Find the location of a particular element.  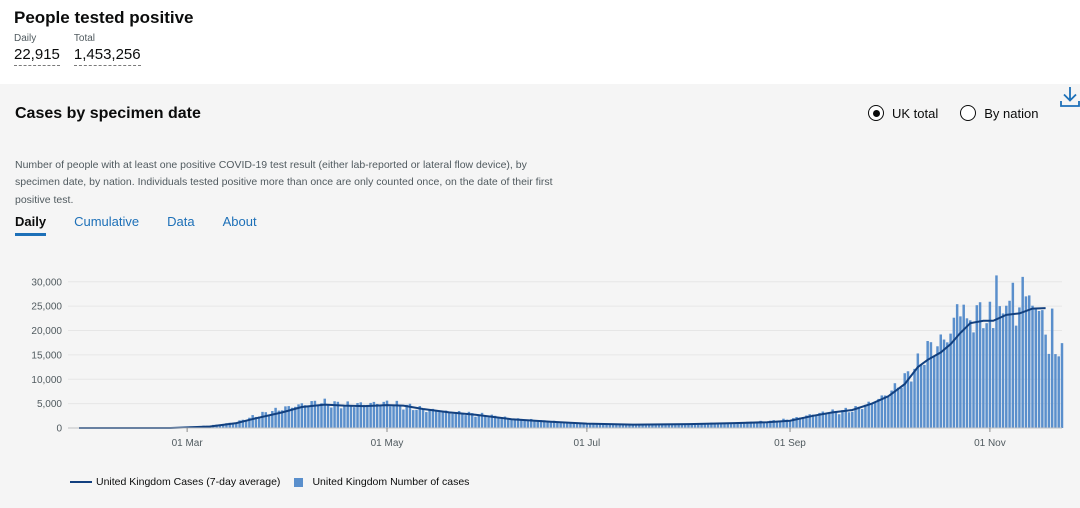

tab-cumulative: Cumulative is located at coordinates (107, 221).